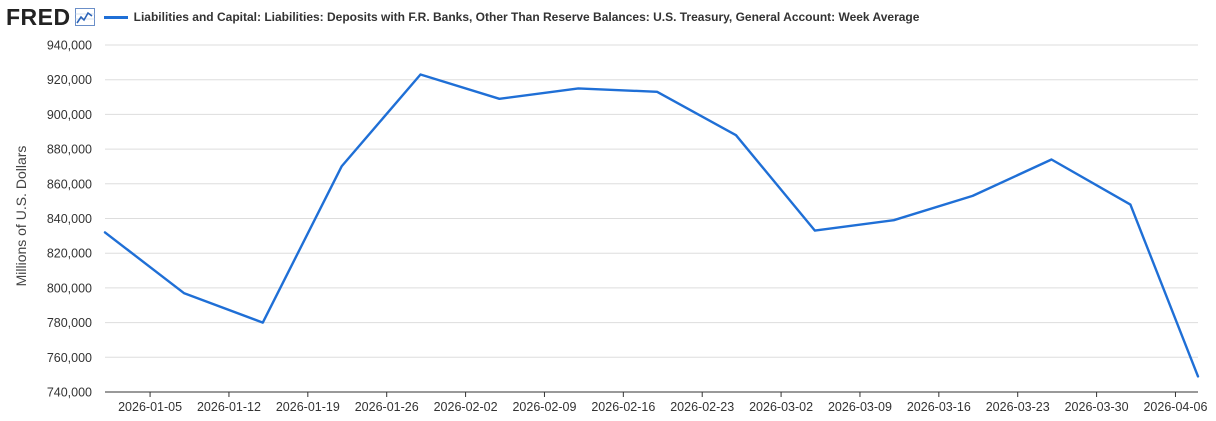 This screenshot has height=421, width=1216. I want to click on x-tick-label: 2026-03-16, so click(939, 407).